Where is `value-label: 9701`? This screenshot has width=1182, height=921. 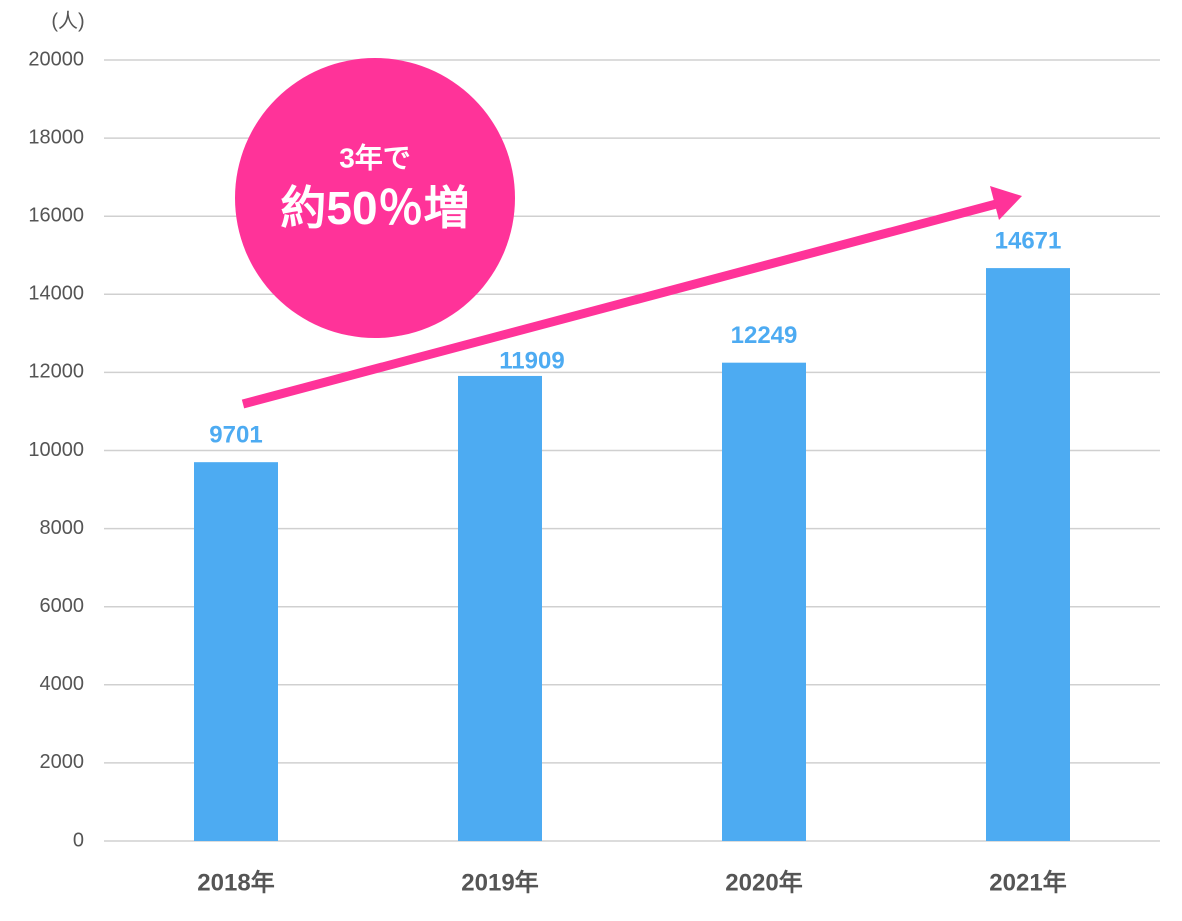 value-label: 9701 is located at coordinates (235, 435).